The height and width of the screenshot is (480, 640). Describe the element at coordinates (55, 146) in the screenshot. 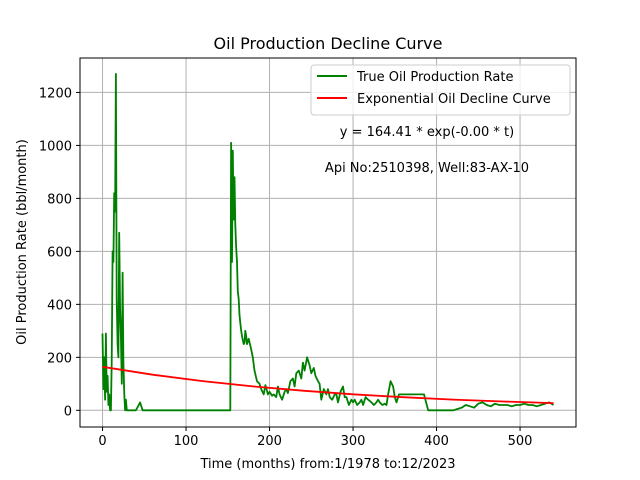

I see `y-tick-label: 1000` at that location.